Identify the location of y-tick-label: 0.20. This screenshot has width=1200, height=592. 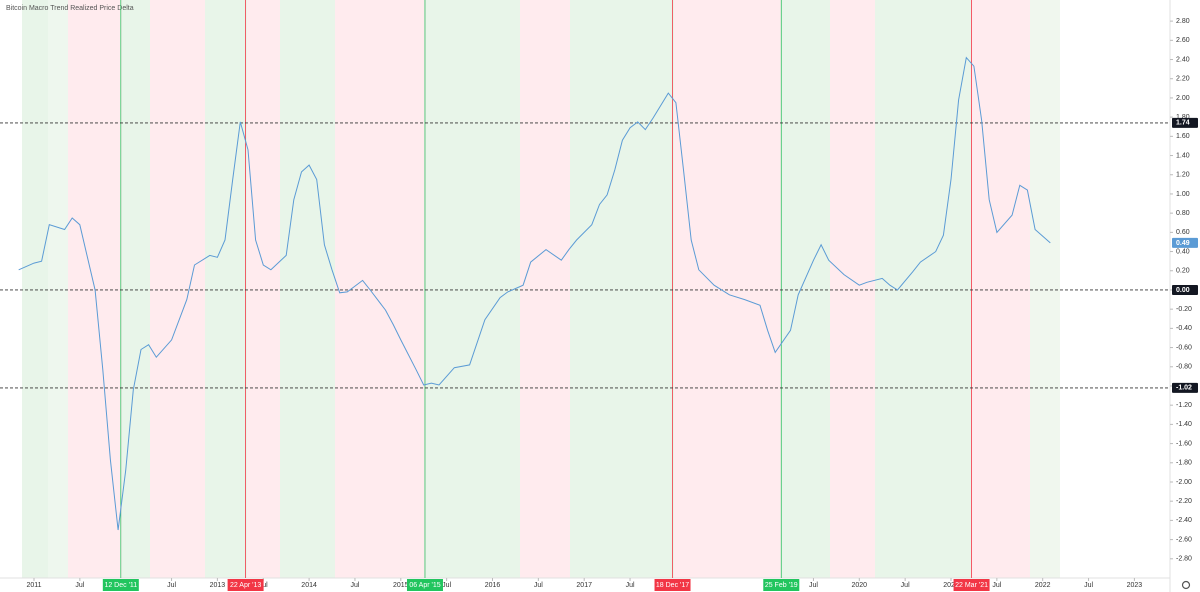
(1183, 271).